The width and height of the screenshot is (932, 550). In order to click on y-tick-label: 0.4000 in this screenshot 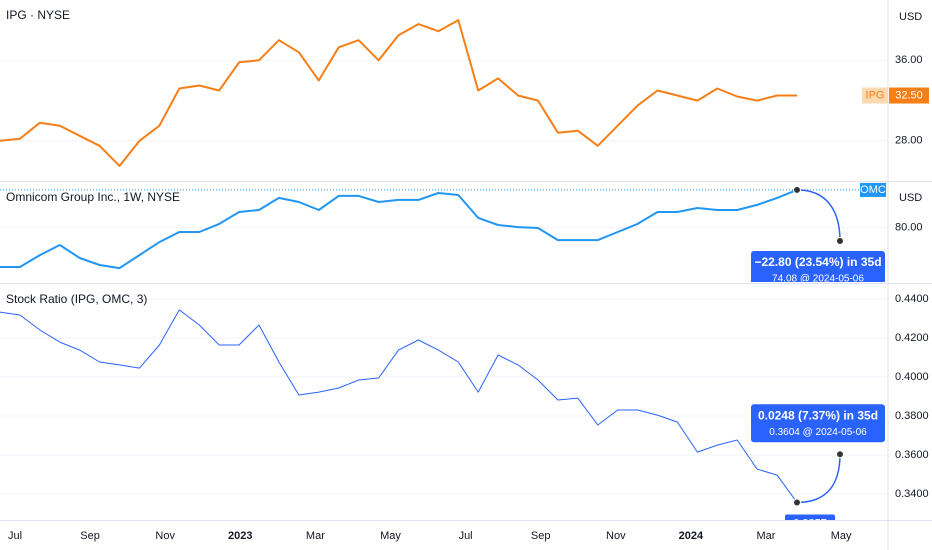, I will do `click(912, 377)`.